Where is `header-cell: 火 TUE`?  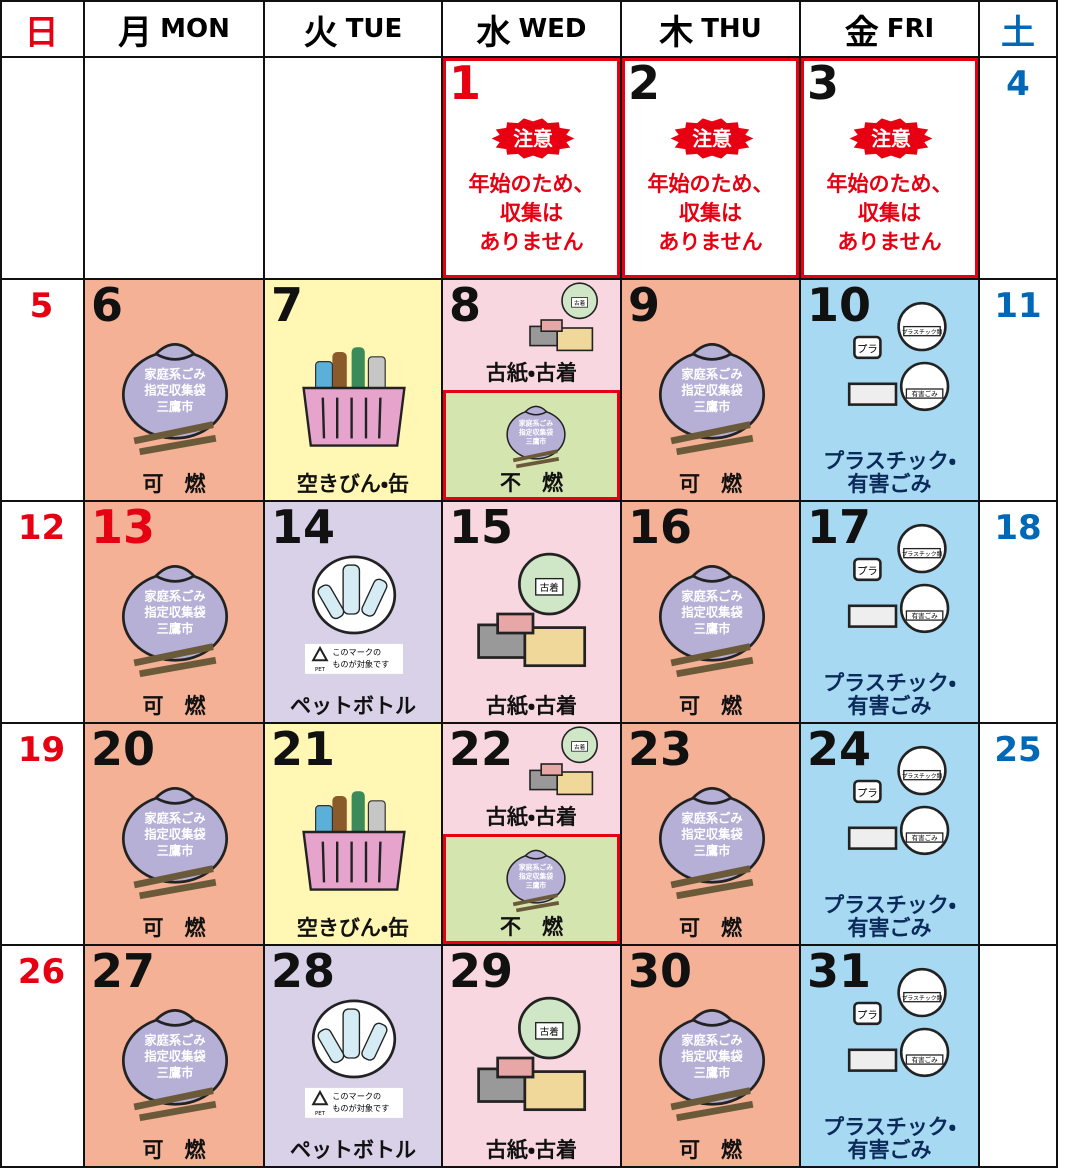
header-cell: 火 TUE is located at coordinates (354, 29).